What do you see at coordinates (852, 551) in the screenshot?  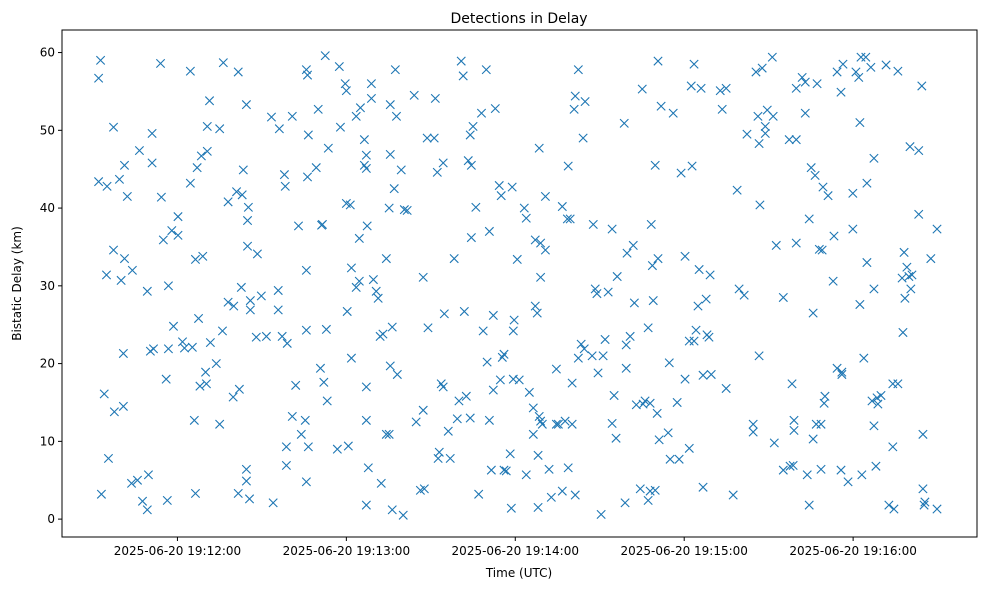 I see `x-tick-label: 2025-06-20 19:16:00` at bounding box center [852, 551].